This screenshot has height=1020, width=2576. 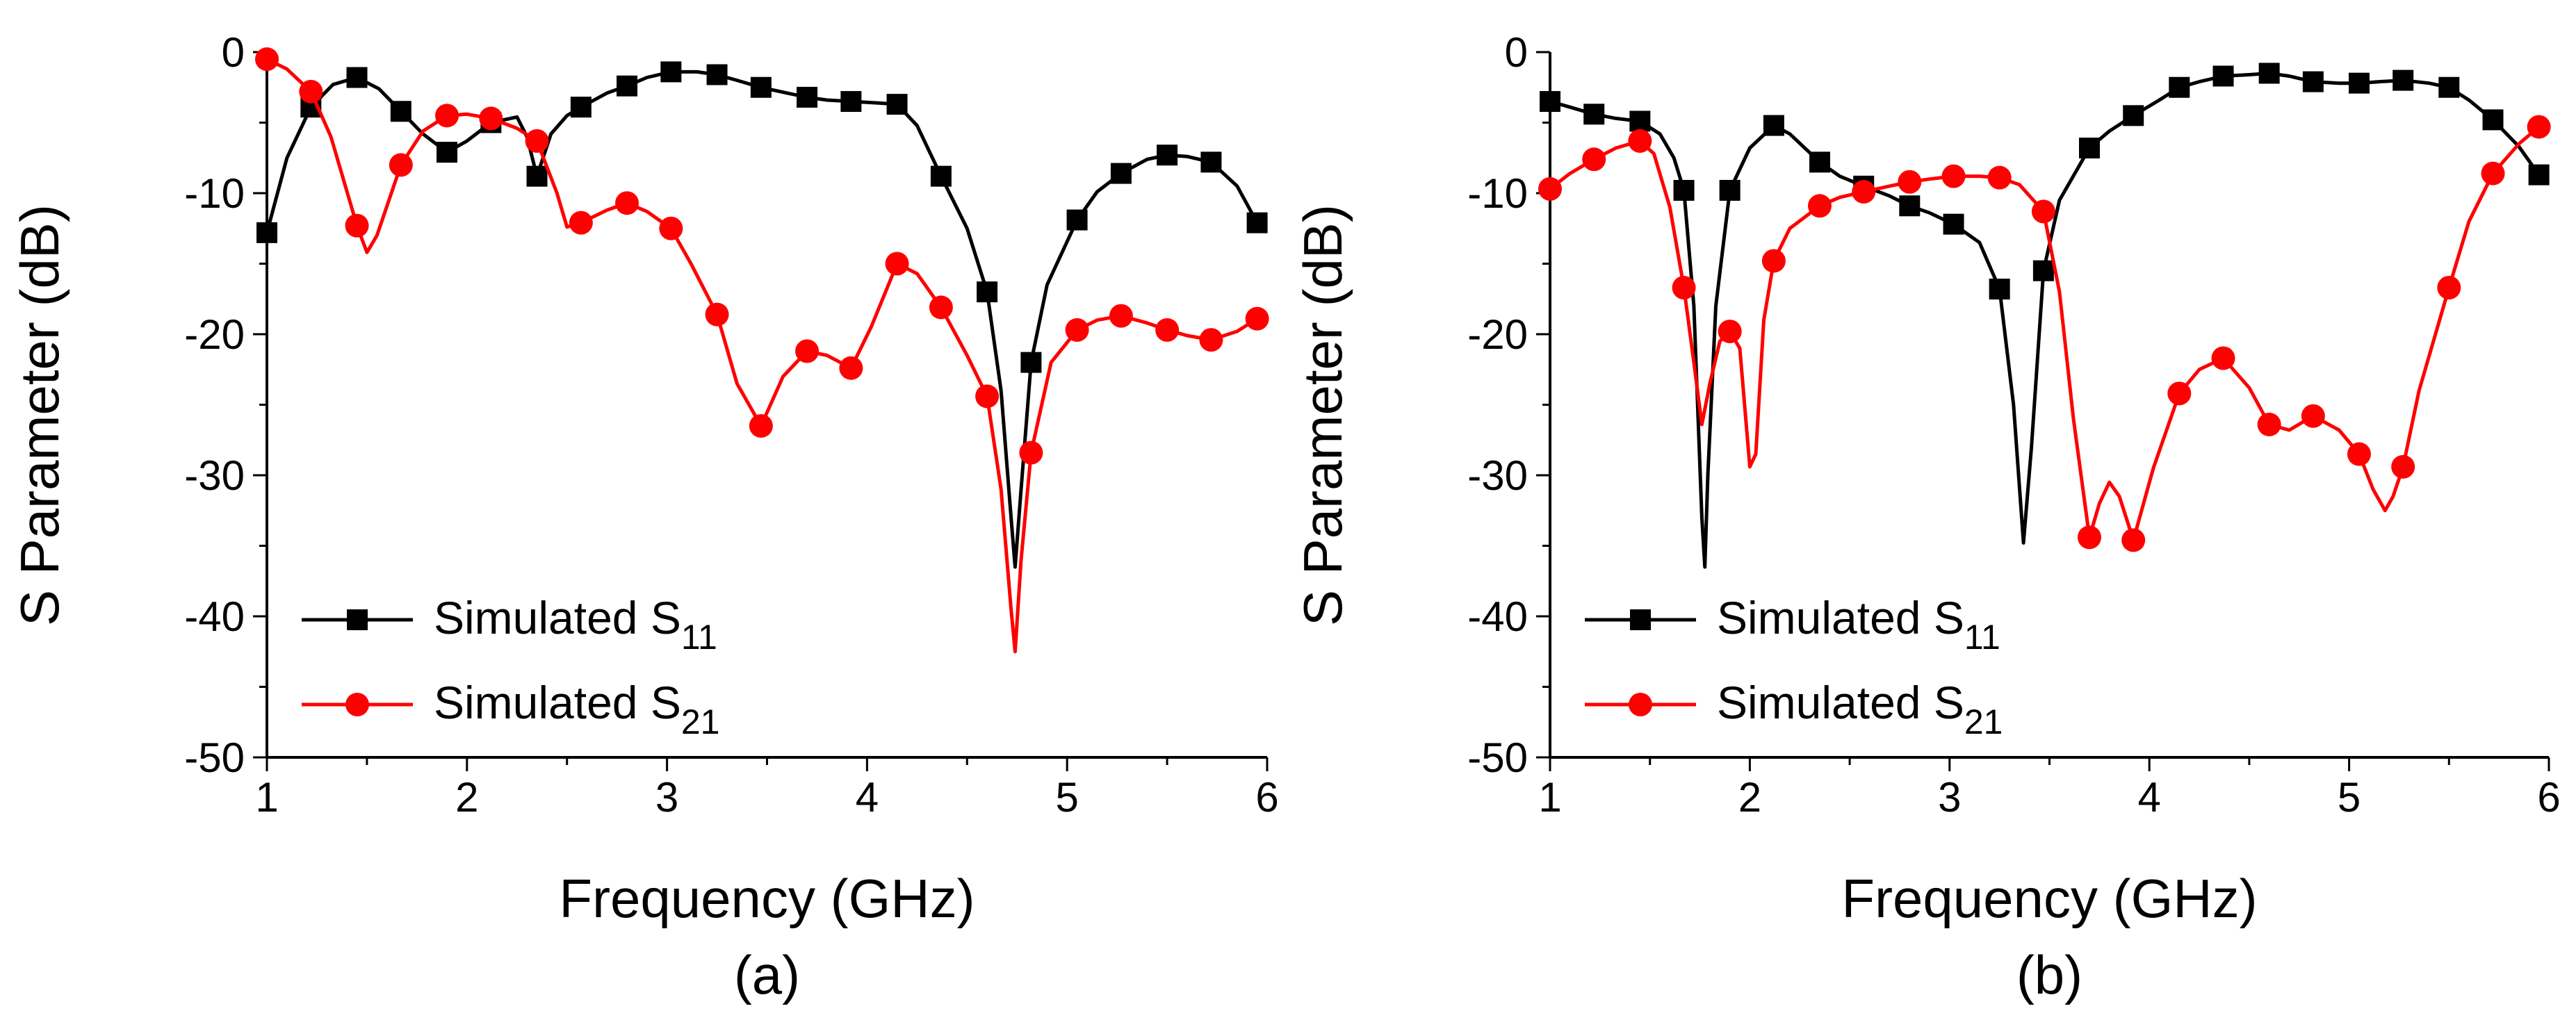 What do you see at coordinates (1497, 194) in the screenshot?
I see `y-tick-label: -10` at bounding box center [1497, 194].